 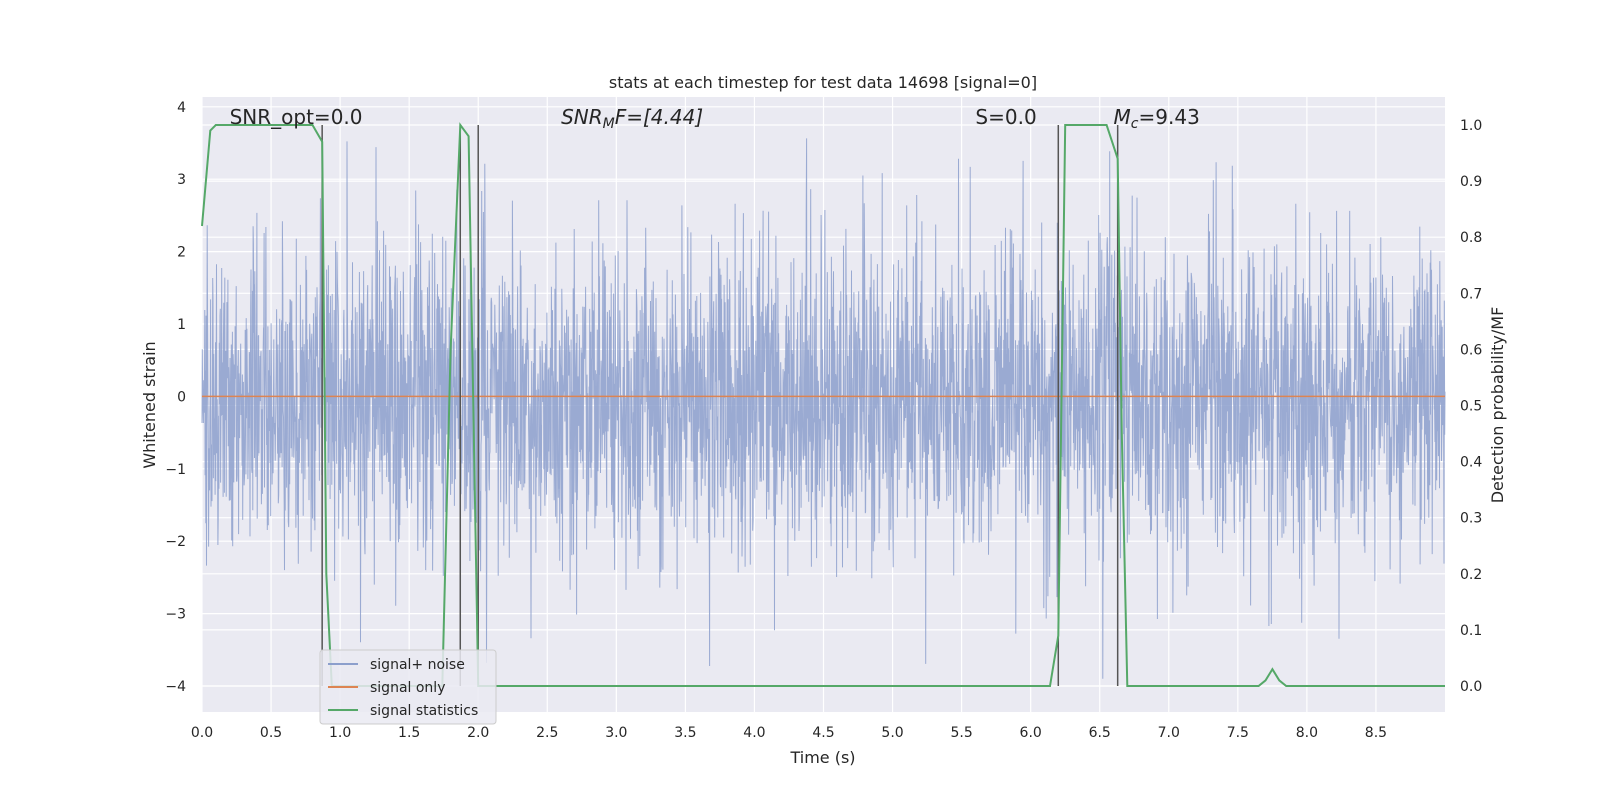 I want to click on x-tick-label: 5.5, so click(x=961, y=733).